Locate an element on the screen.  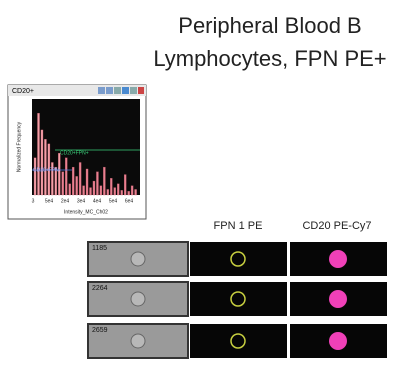
gate-label: CD20+FPN- is located at coordinates (47, 170).